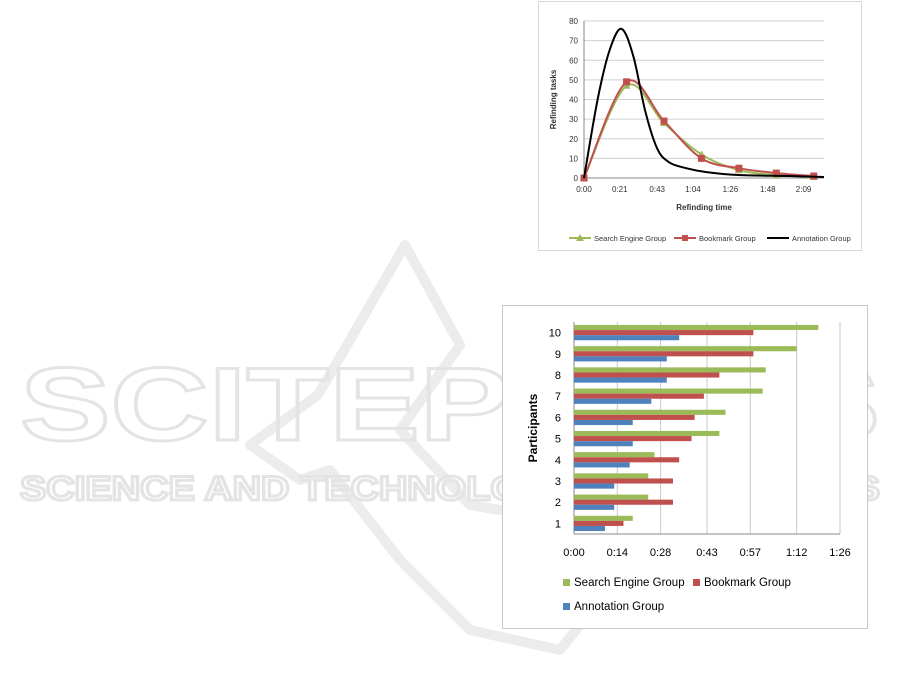  Describe the element at coordinates (553, 99) in the screenshot. I see `y-axis-label: Refinding tasks` at that location.